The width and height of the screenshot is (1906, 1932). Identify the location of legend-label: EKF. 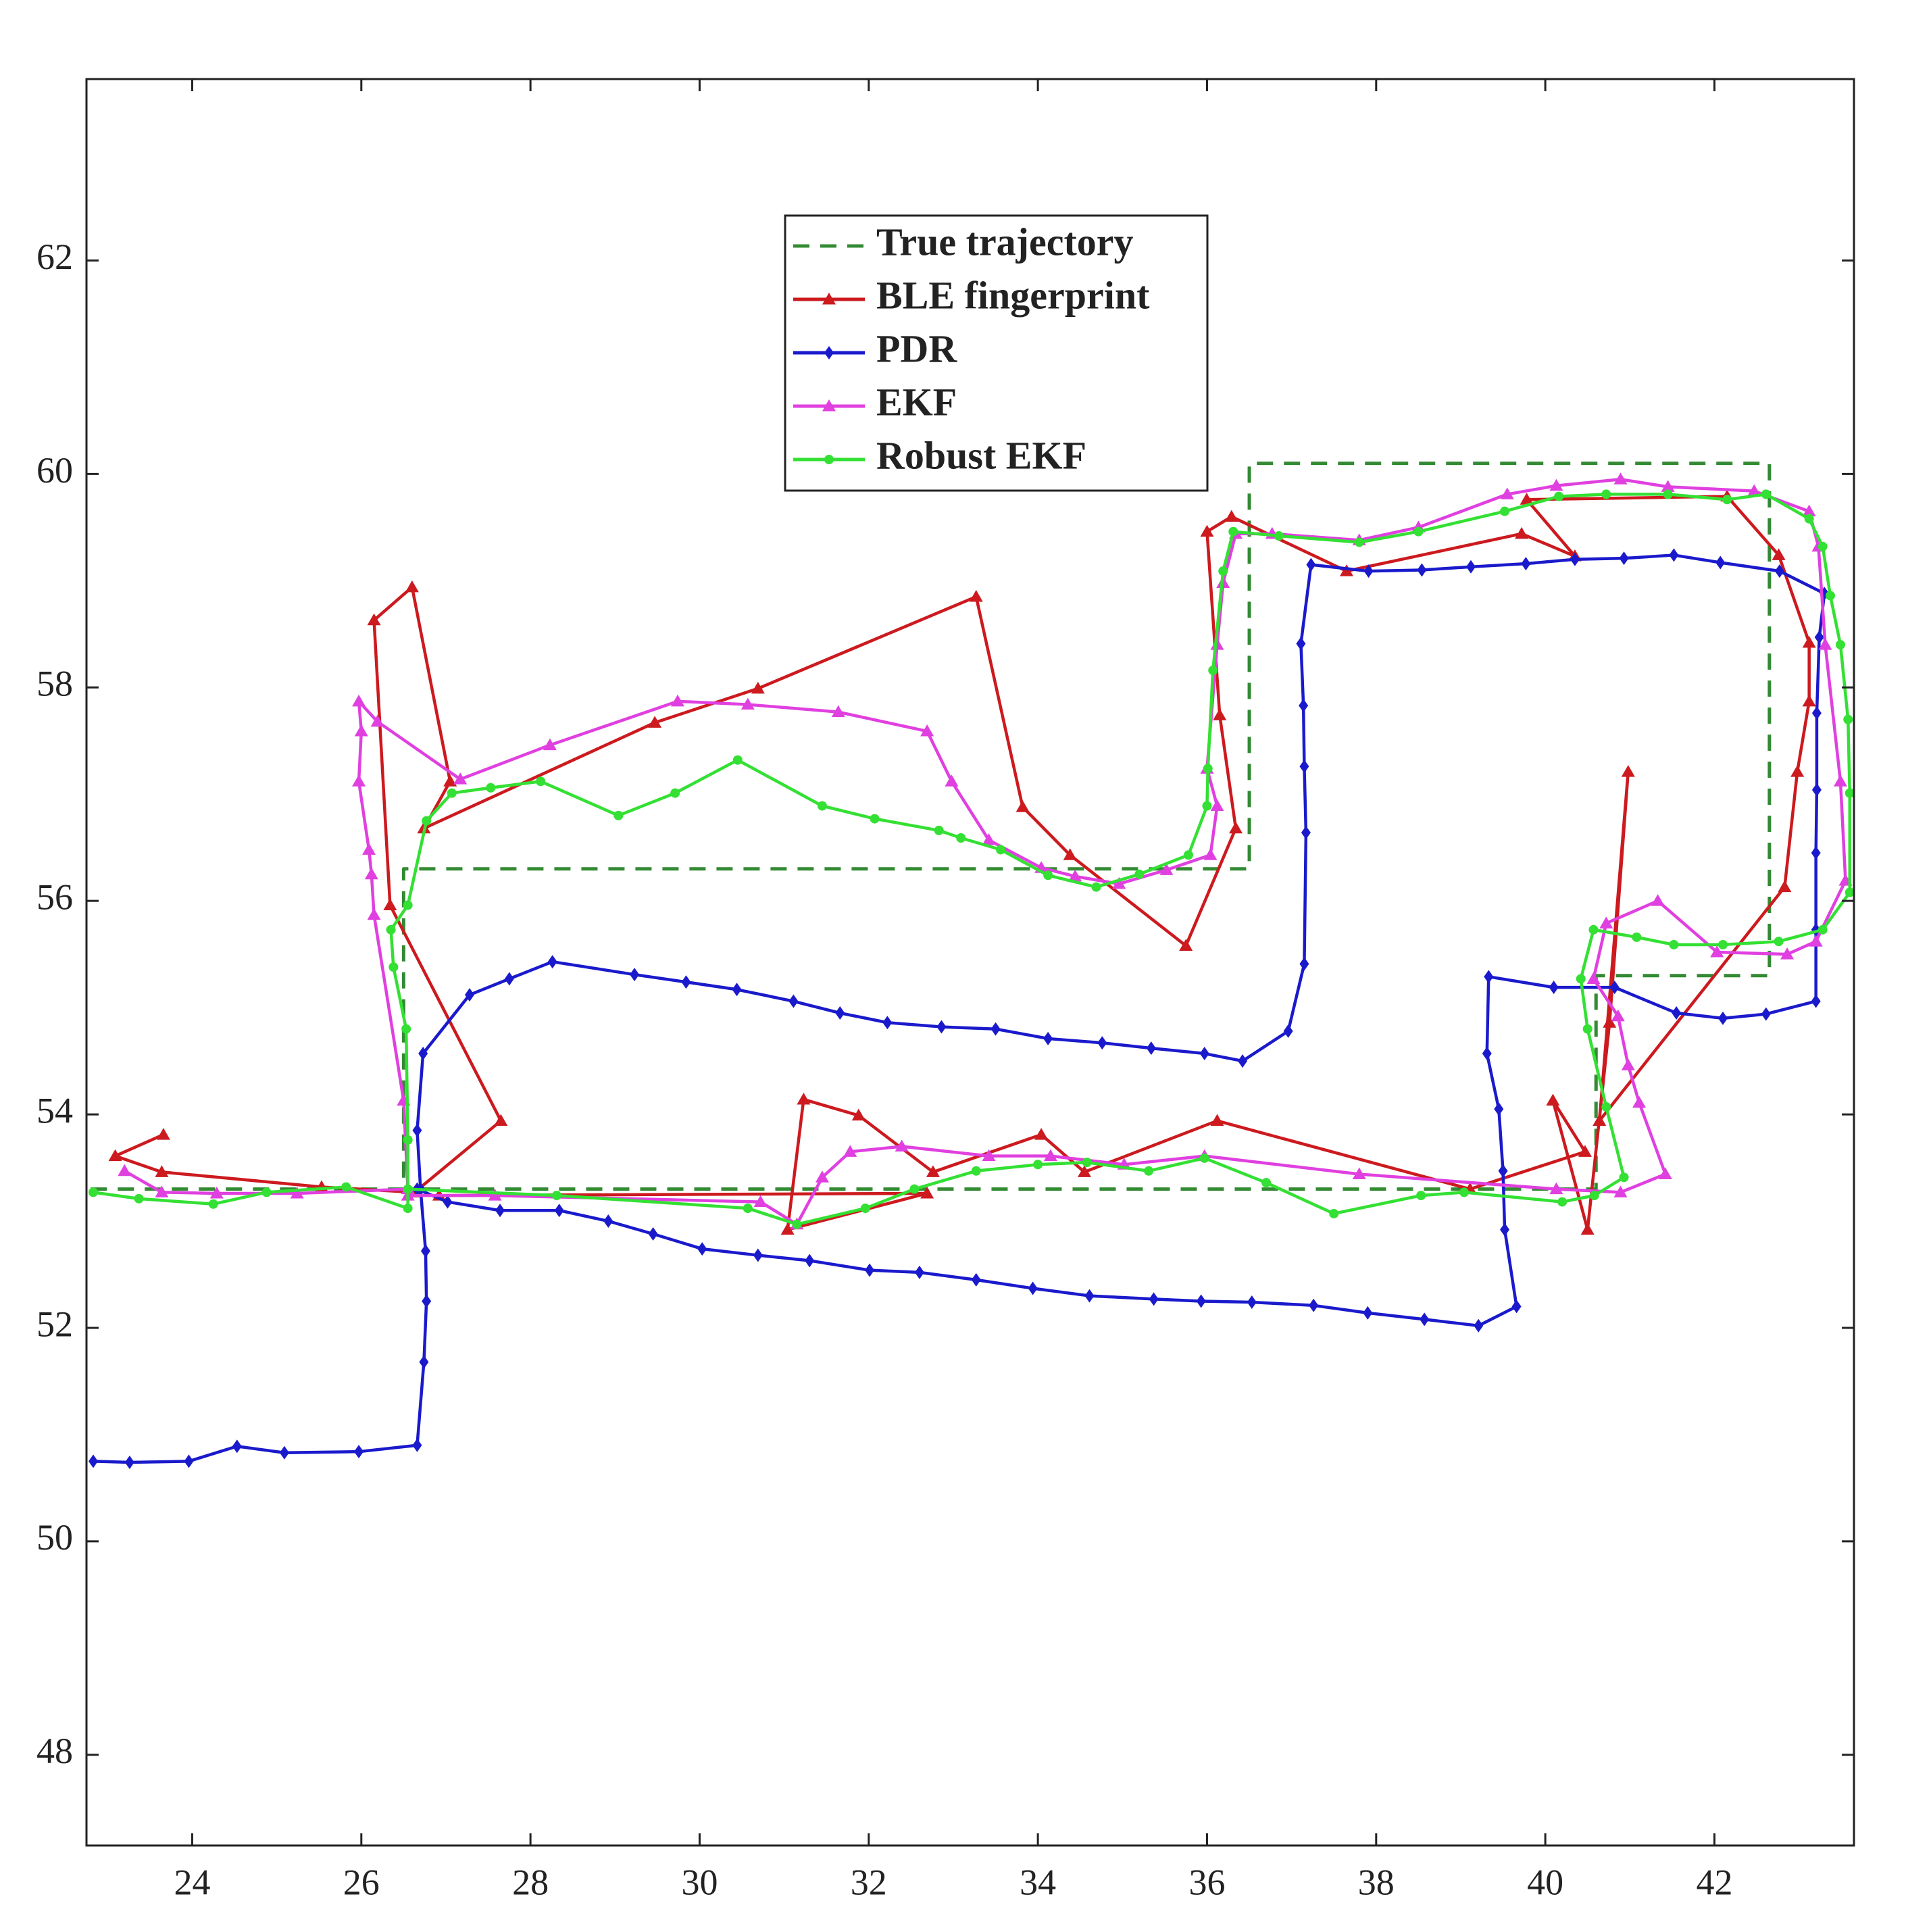
(916, 402).